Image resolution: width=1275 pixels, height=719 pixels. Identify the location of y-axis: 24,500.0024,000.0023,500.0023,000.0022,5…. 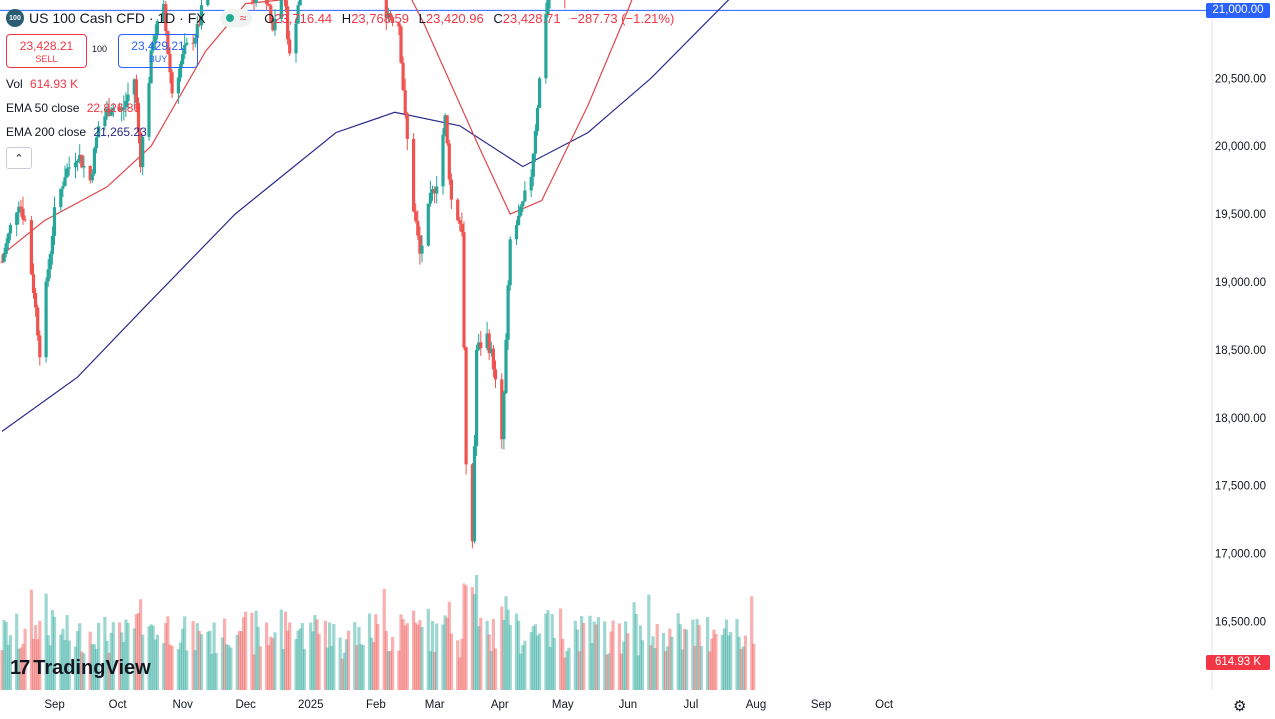
(1238, 345).